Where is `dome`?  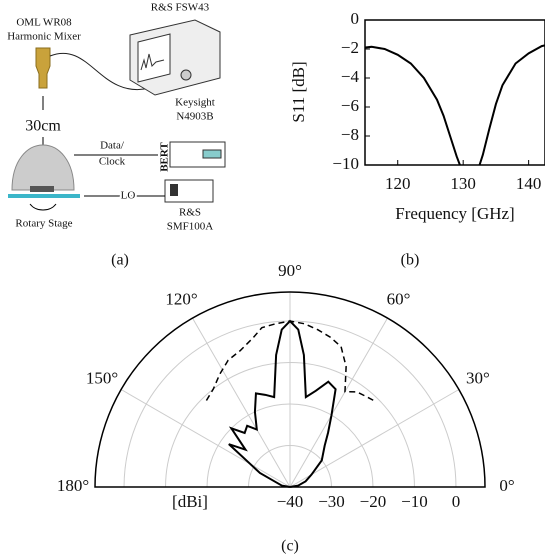
dome is located at coordinates (43, 167).